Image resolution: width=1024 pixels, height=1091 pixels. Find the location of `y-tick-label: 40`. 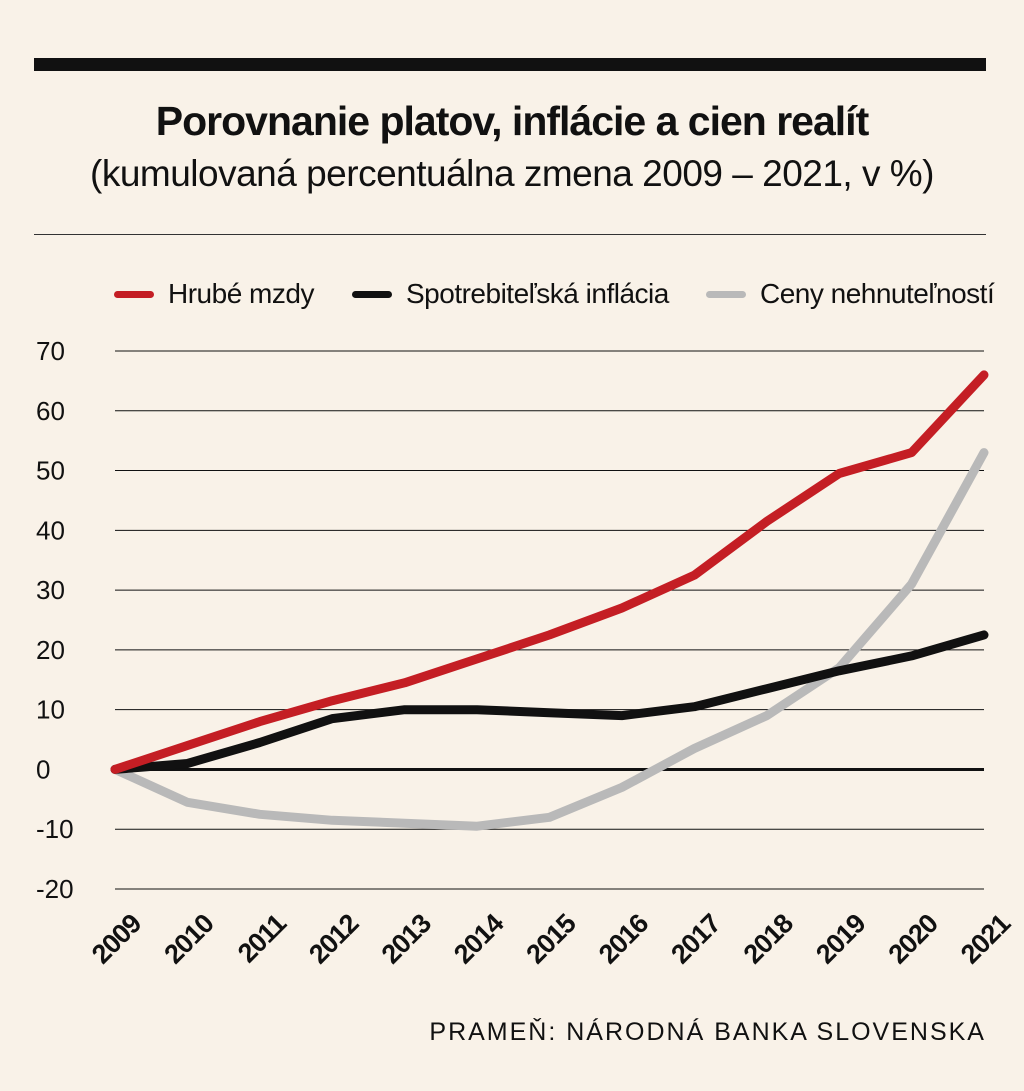

y-tick-label: 40 is located at coordinates (50, 530).